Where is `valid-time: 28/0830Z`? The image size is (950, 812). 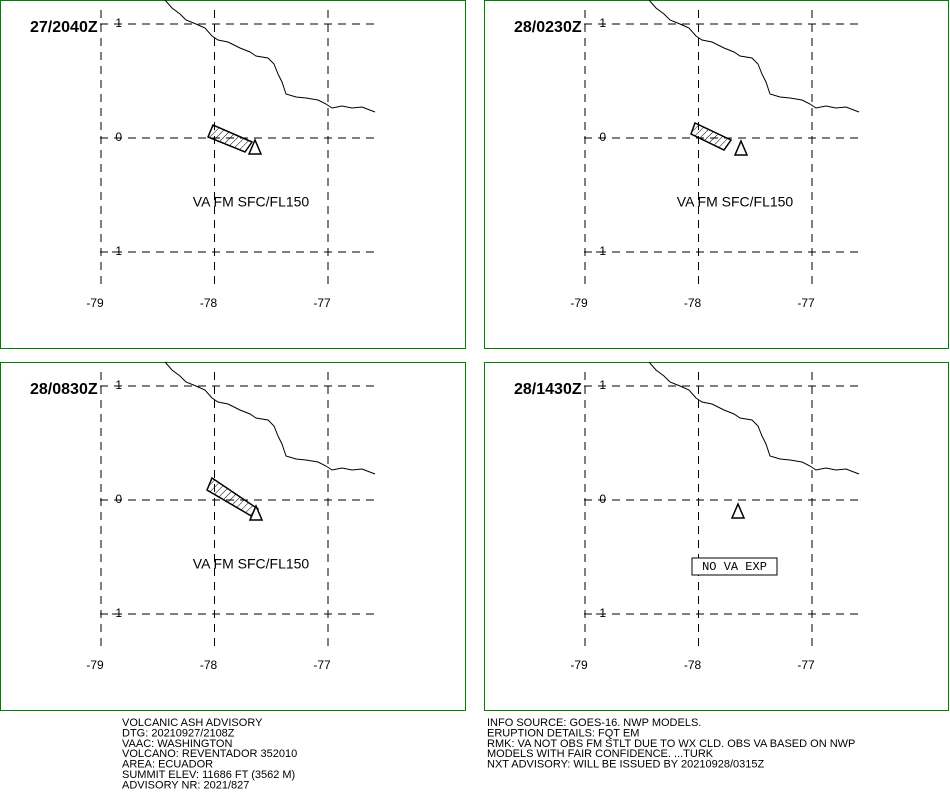
valid-time: 28/0830Z is located at coordinates (64, 389).